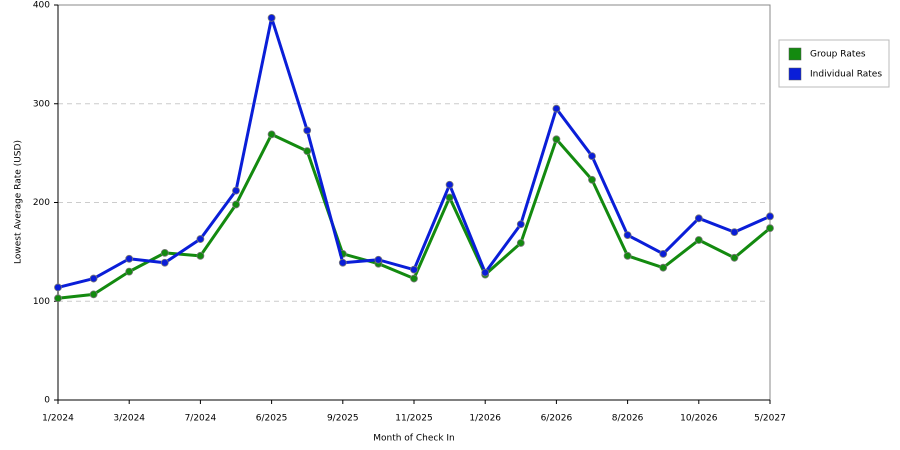  I want to click on y-tick-label: 300, so click(41, 104).